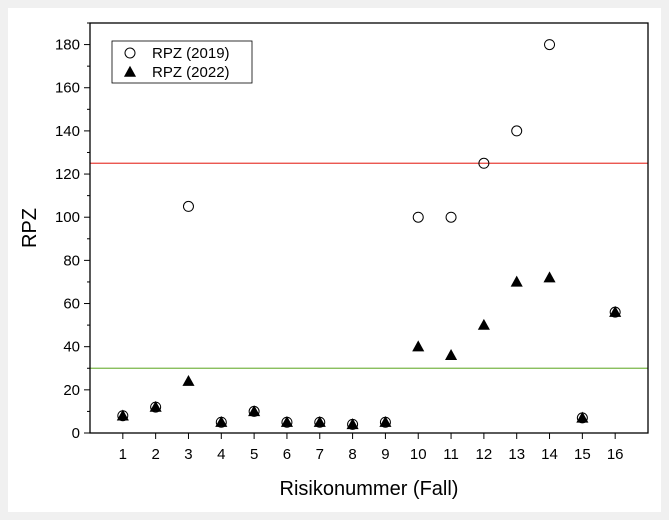 The width and height of the screenshot is (669, 520). Describe the element at coordinates (287, 454) in the screenshot. I see `x-tick-label: 6` at that location.